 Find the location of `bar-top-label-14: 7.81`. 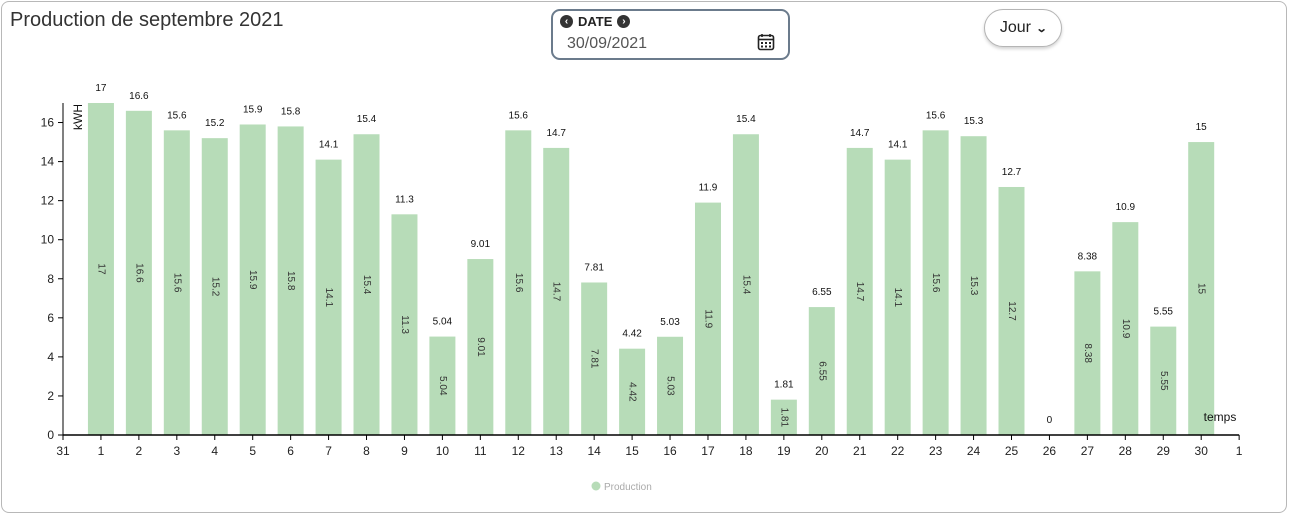

bar-top-label-14: 7.81 is located at coordinates (594, 267).